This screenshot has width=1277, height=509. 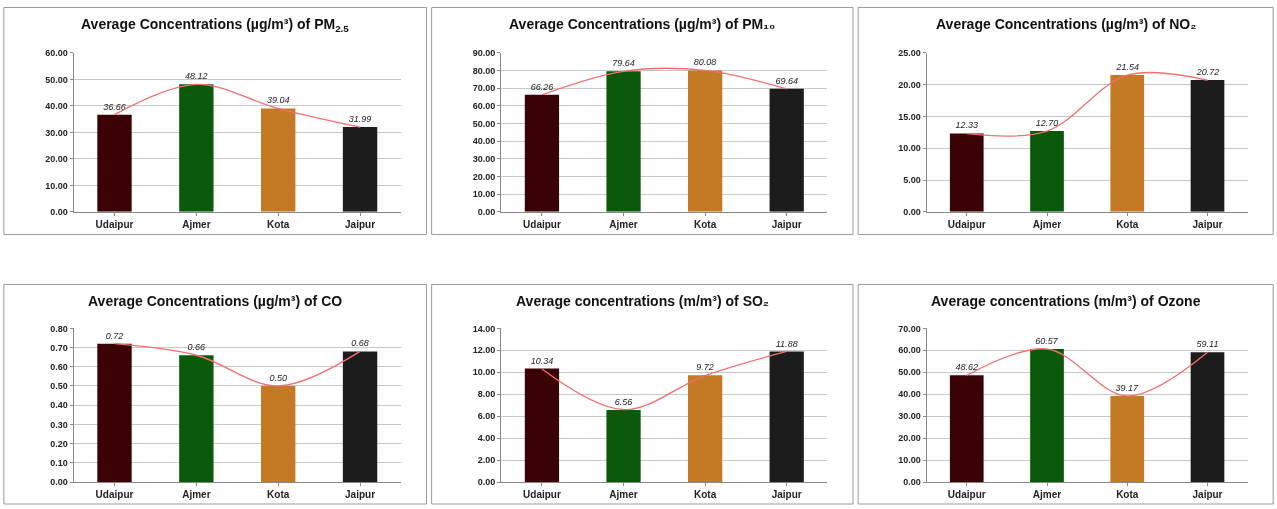 What do you see at coordinates (196, 347) in the screenshot?
I see `data-label: 0.66` at bounding box center [196, 347].